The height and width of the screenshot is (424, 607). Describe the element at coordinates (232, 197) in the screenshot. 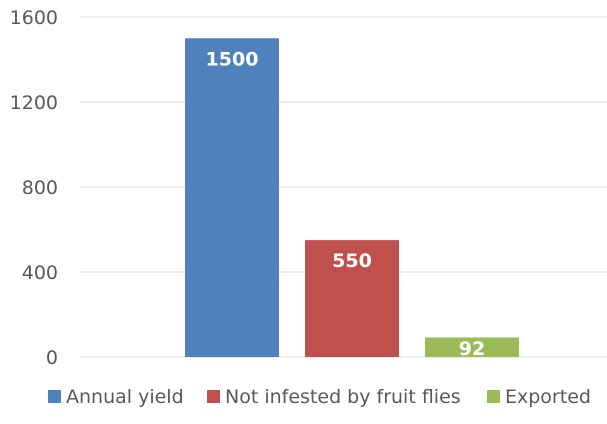

I see `bar-annual-yield` at that location.